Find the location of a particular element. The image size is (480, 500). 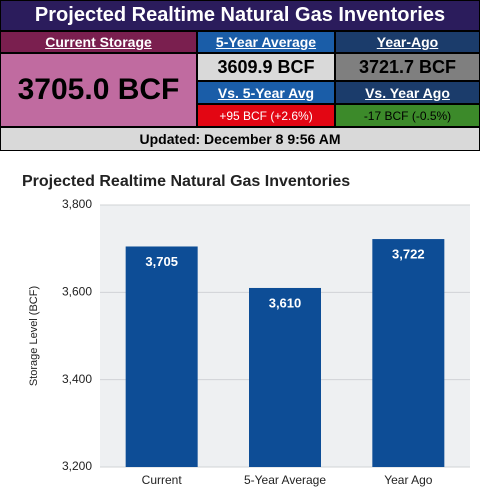

y-tick-label: 3,200 is located at coordinates (77, 466).